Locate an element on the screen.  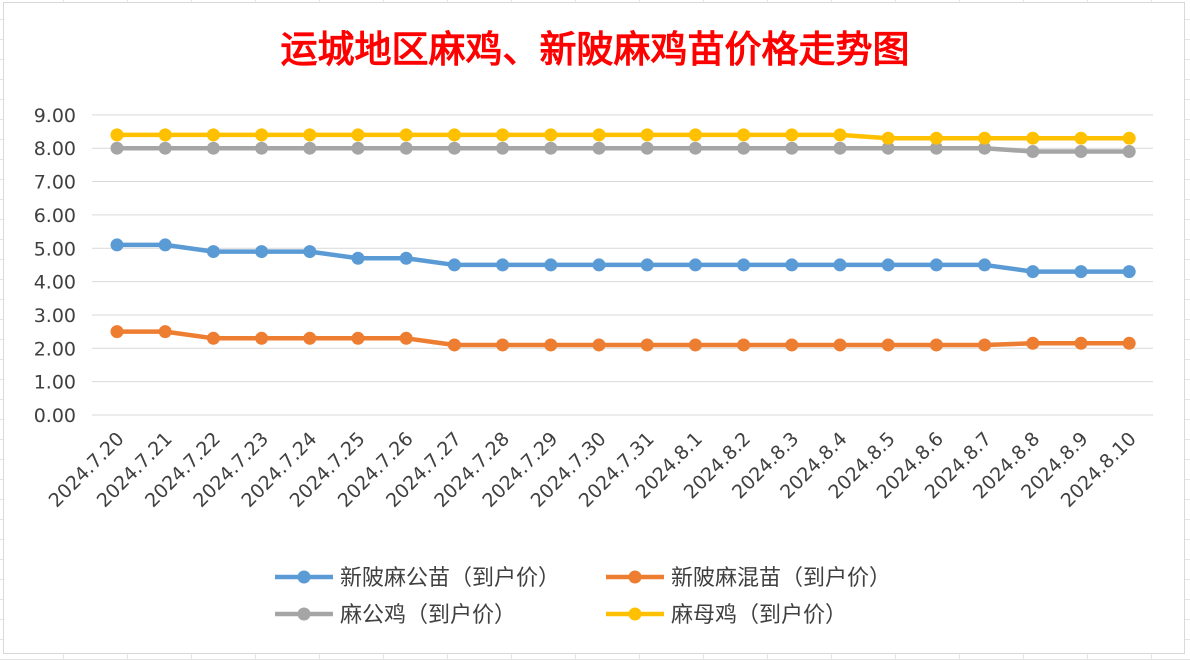
y-tick-label: 0.00 is located at coordinates (55, 416).